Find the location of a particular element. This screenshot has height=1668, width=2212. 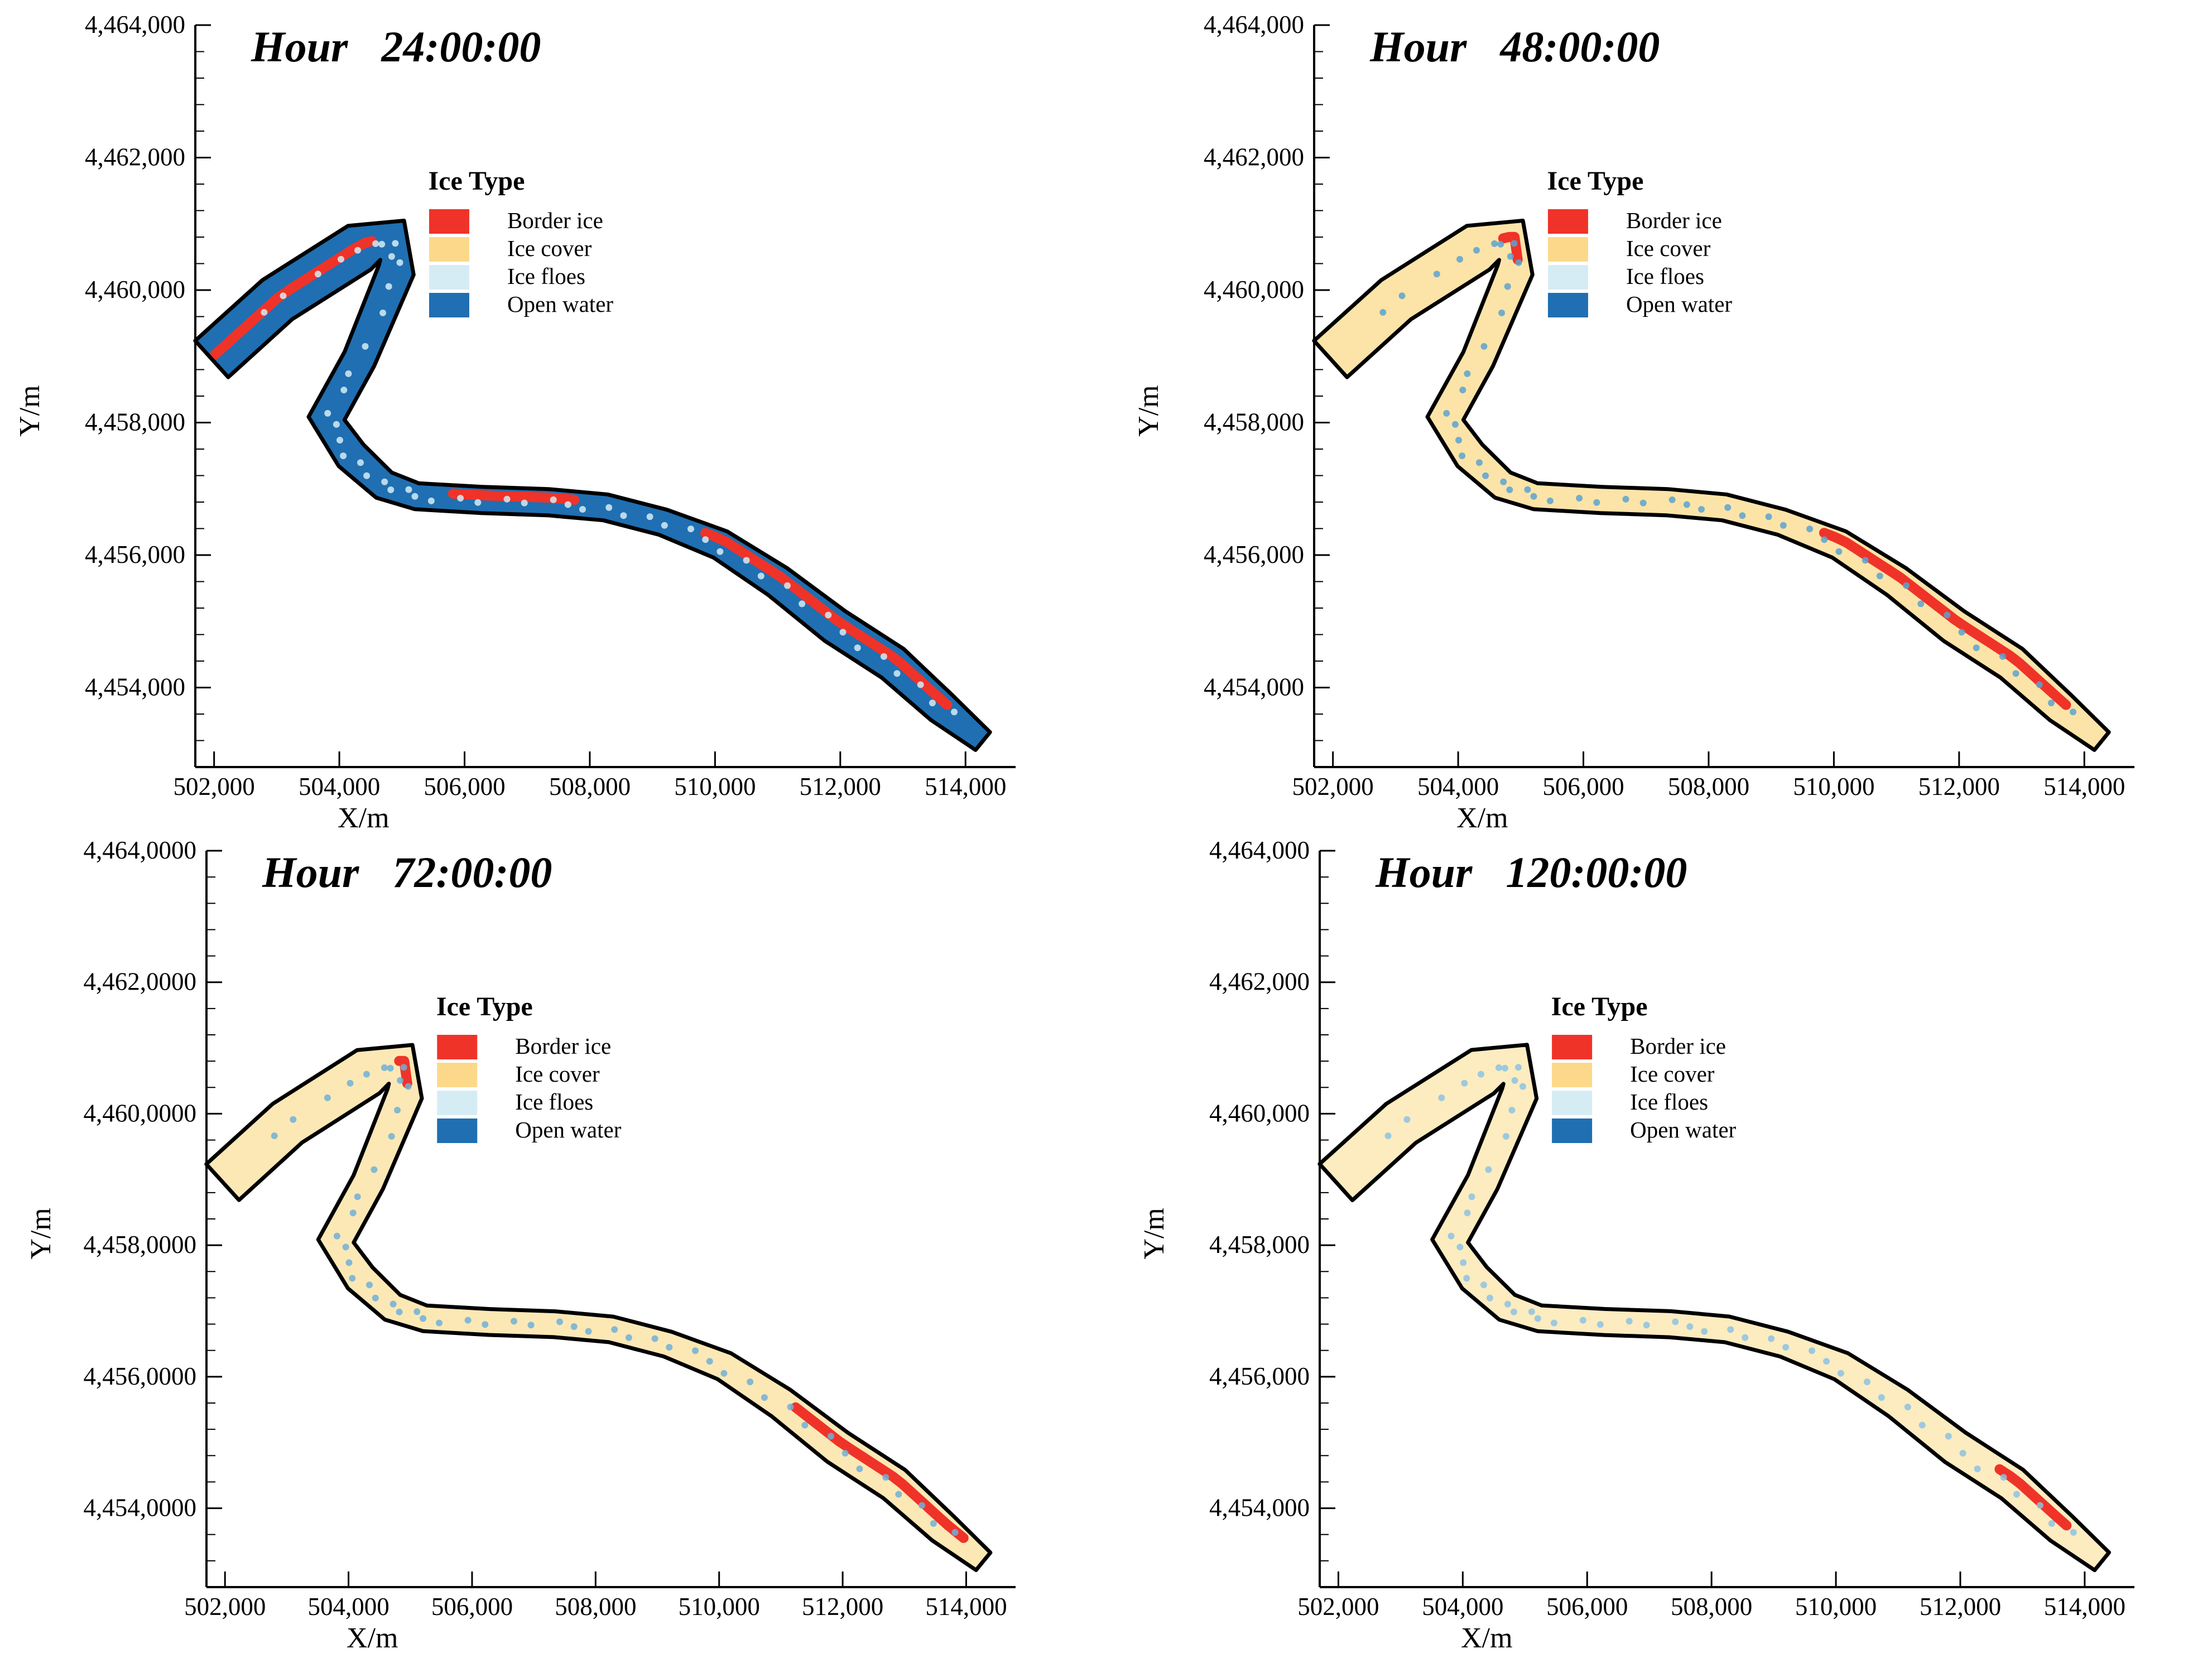

x-tick-label: 508,000 is located at coordinates (590, 787).